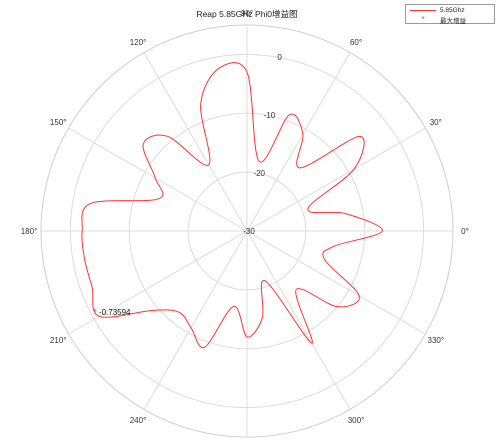  Describe the element at coordinates (138, 420) in the screenshot. I see `angular-tick-label: 240°` at that location.